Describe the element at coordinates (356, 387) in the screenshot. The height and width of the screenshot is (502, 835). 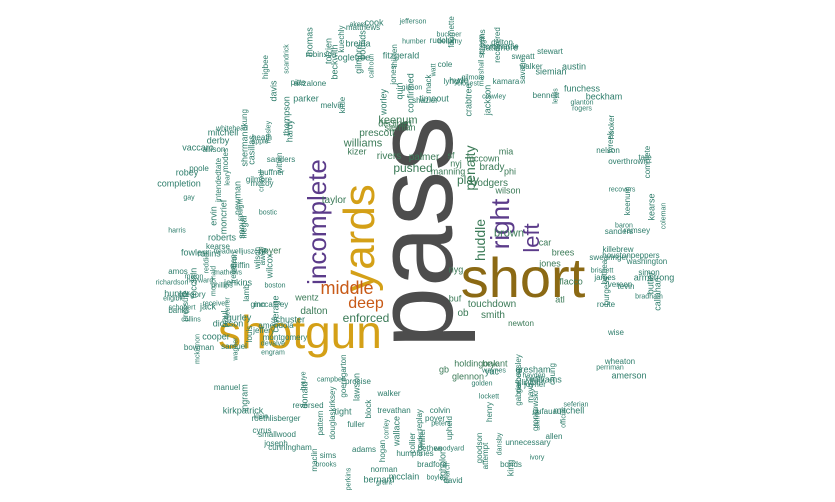
I see `word-small: lawson` at that location.